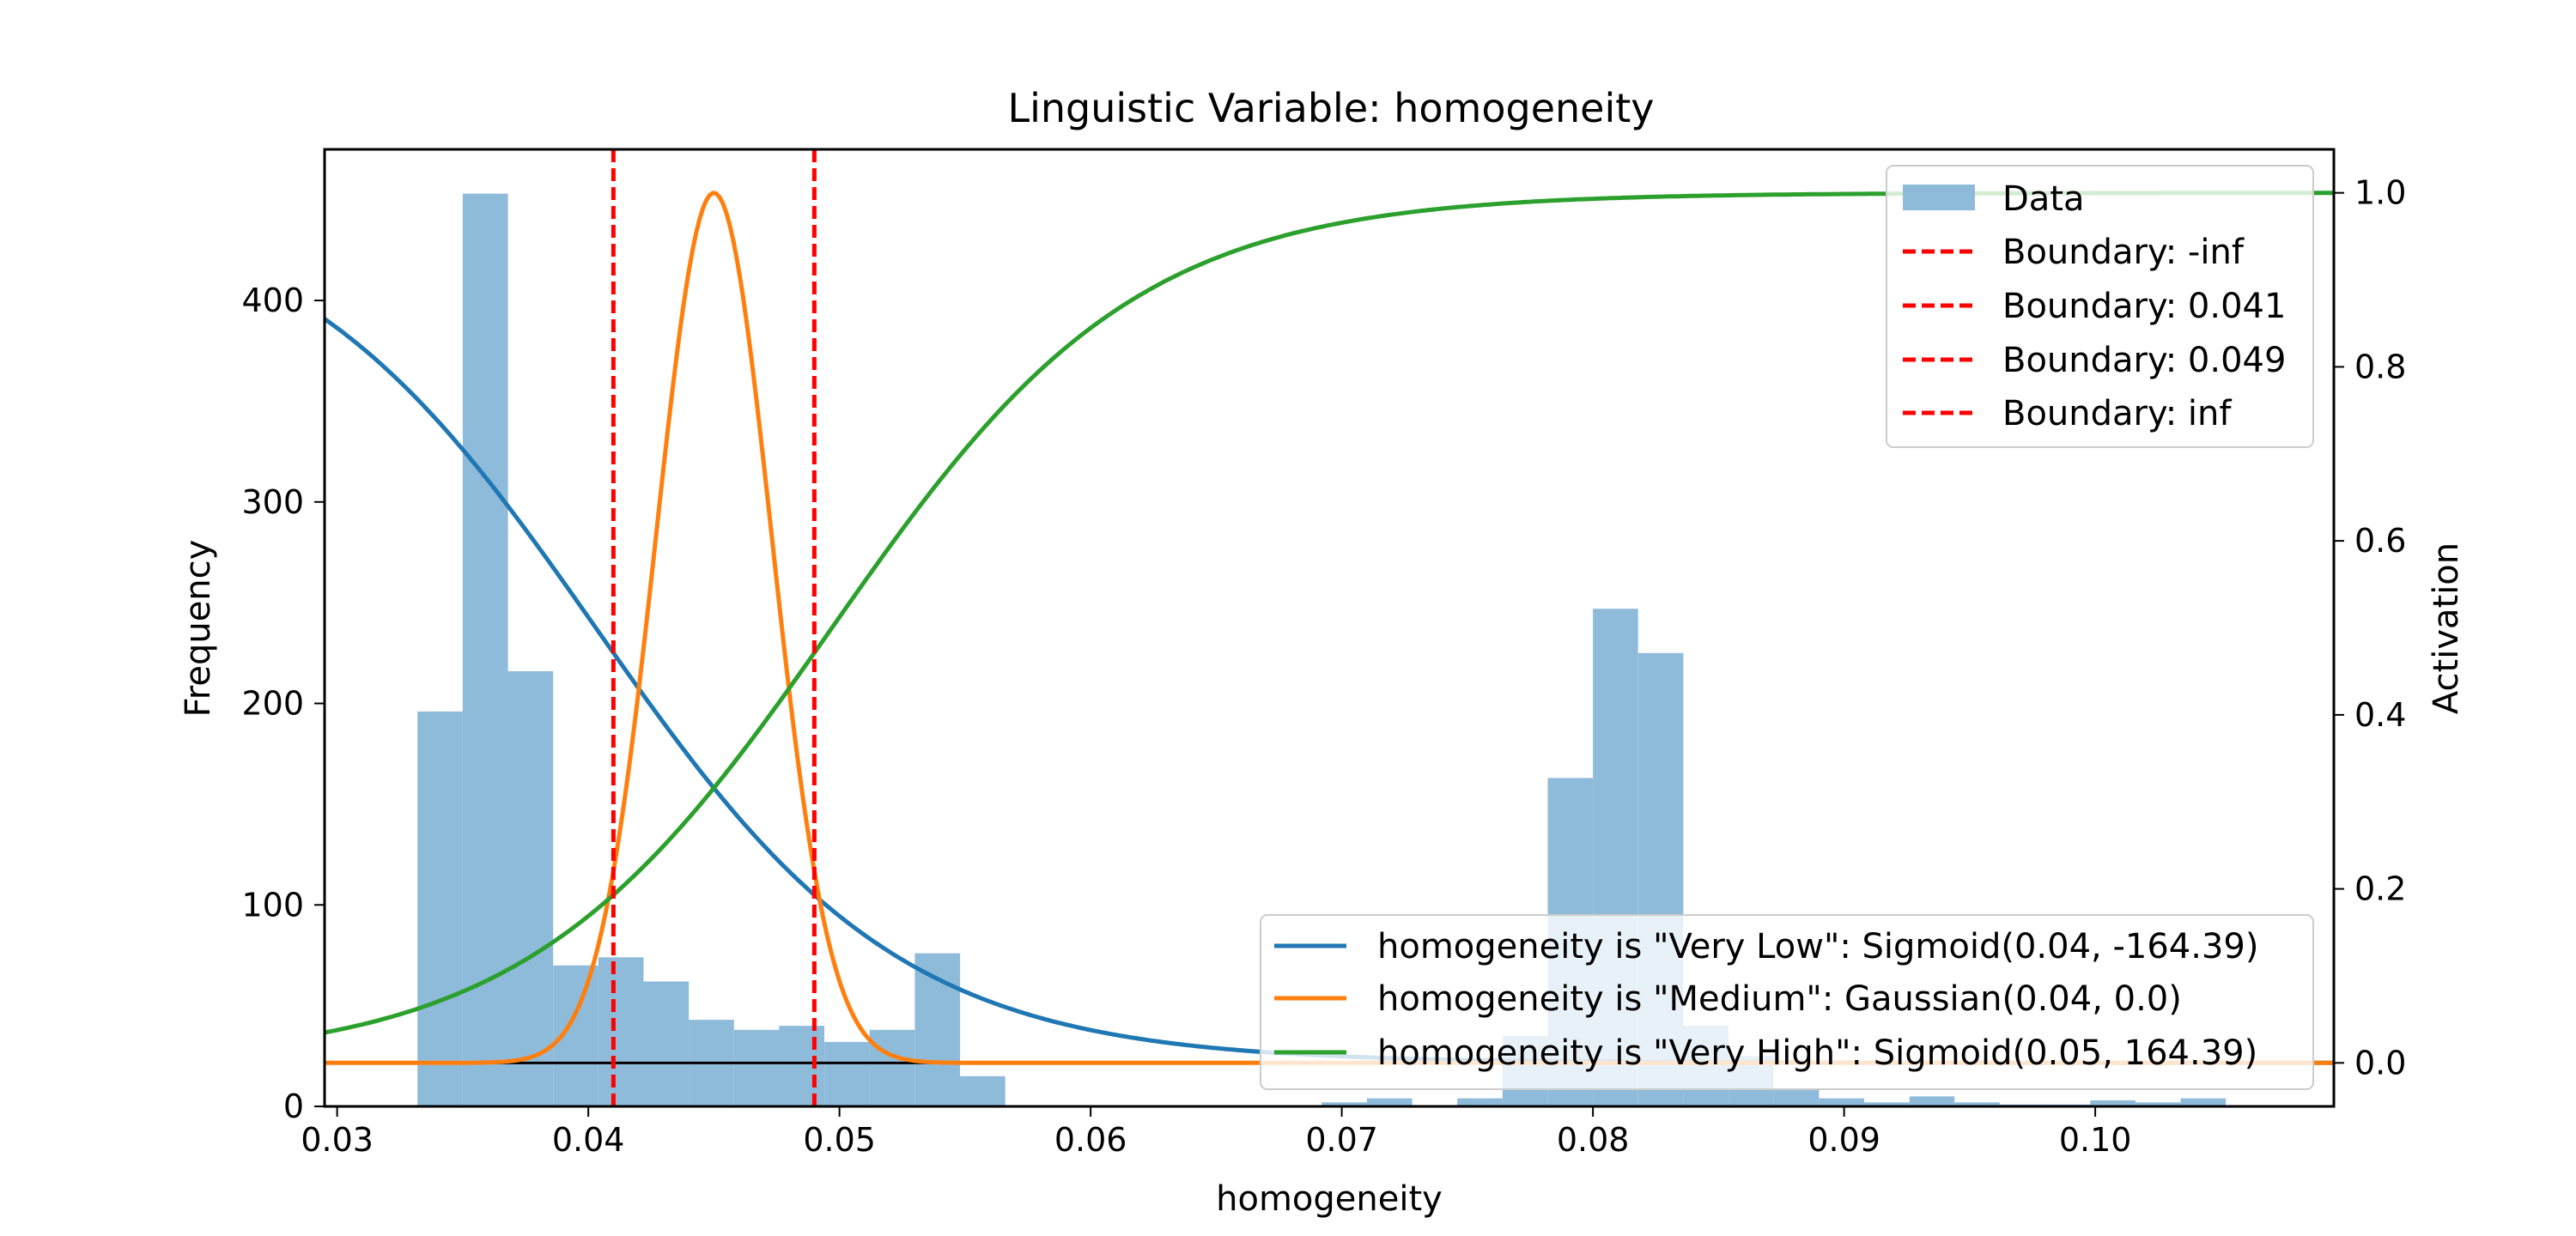 This screenshot has height=1236, width=2576. What do you see at coordinates (272, 502) in the screenshot?
I see `y-tick-label: 300` at bounding box center [272, 502].